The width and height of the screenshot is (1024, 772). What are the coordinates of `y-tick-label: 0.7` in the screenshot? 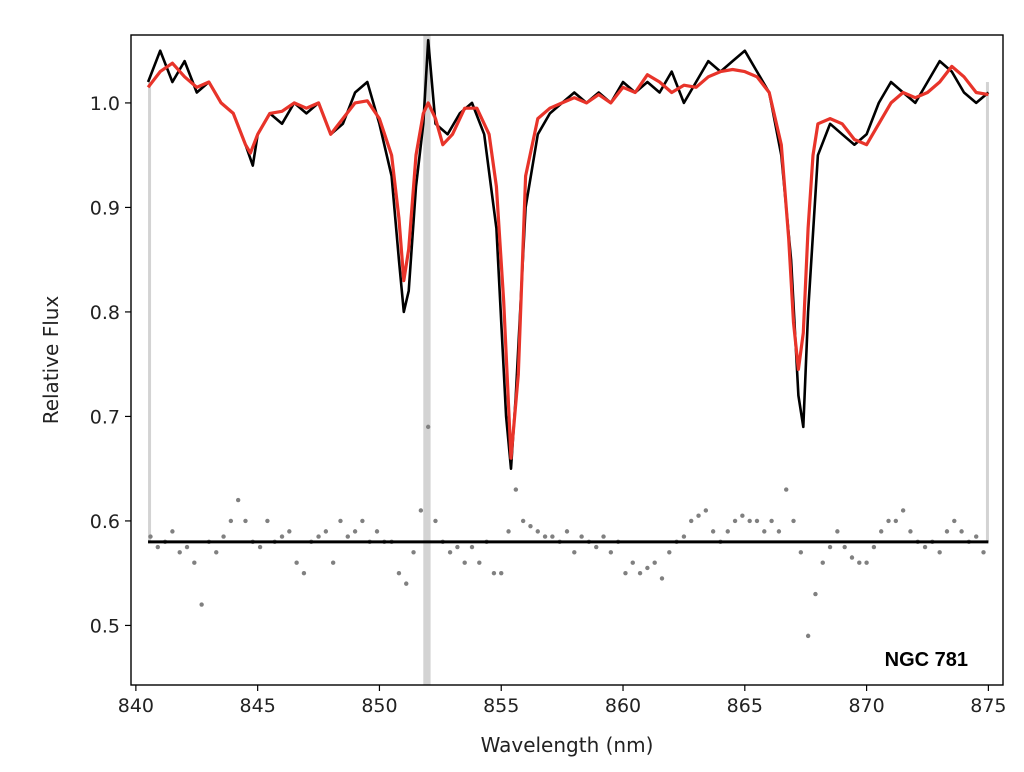 It's located at (105, 417).